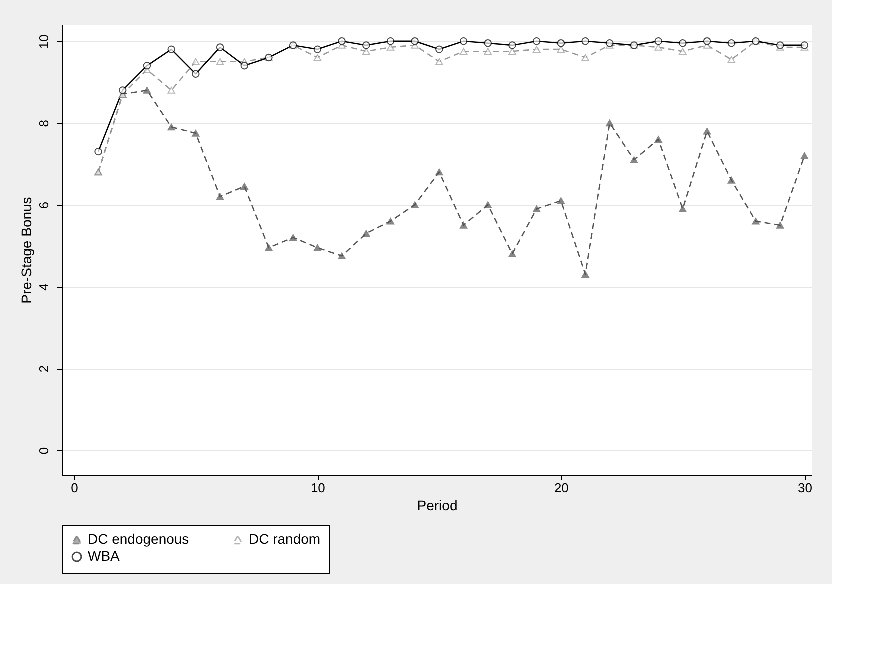  What do you see at coordinates (104, 556) in the screenshot?
I see `legend-label: WBA` at bounding box center [104, 556].